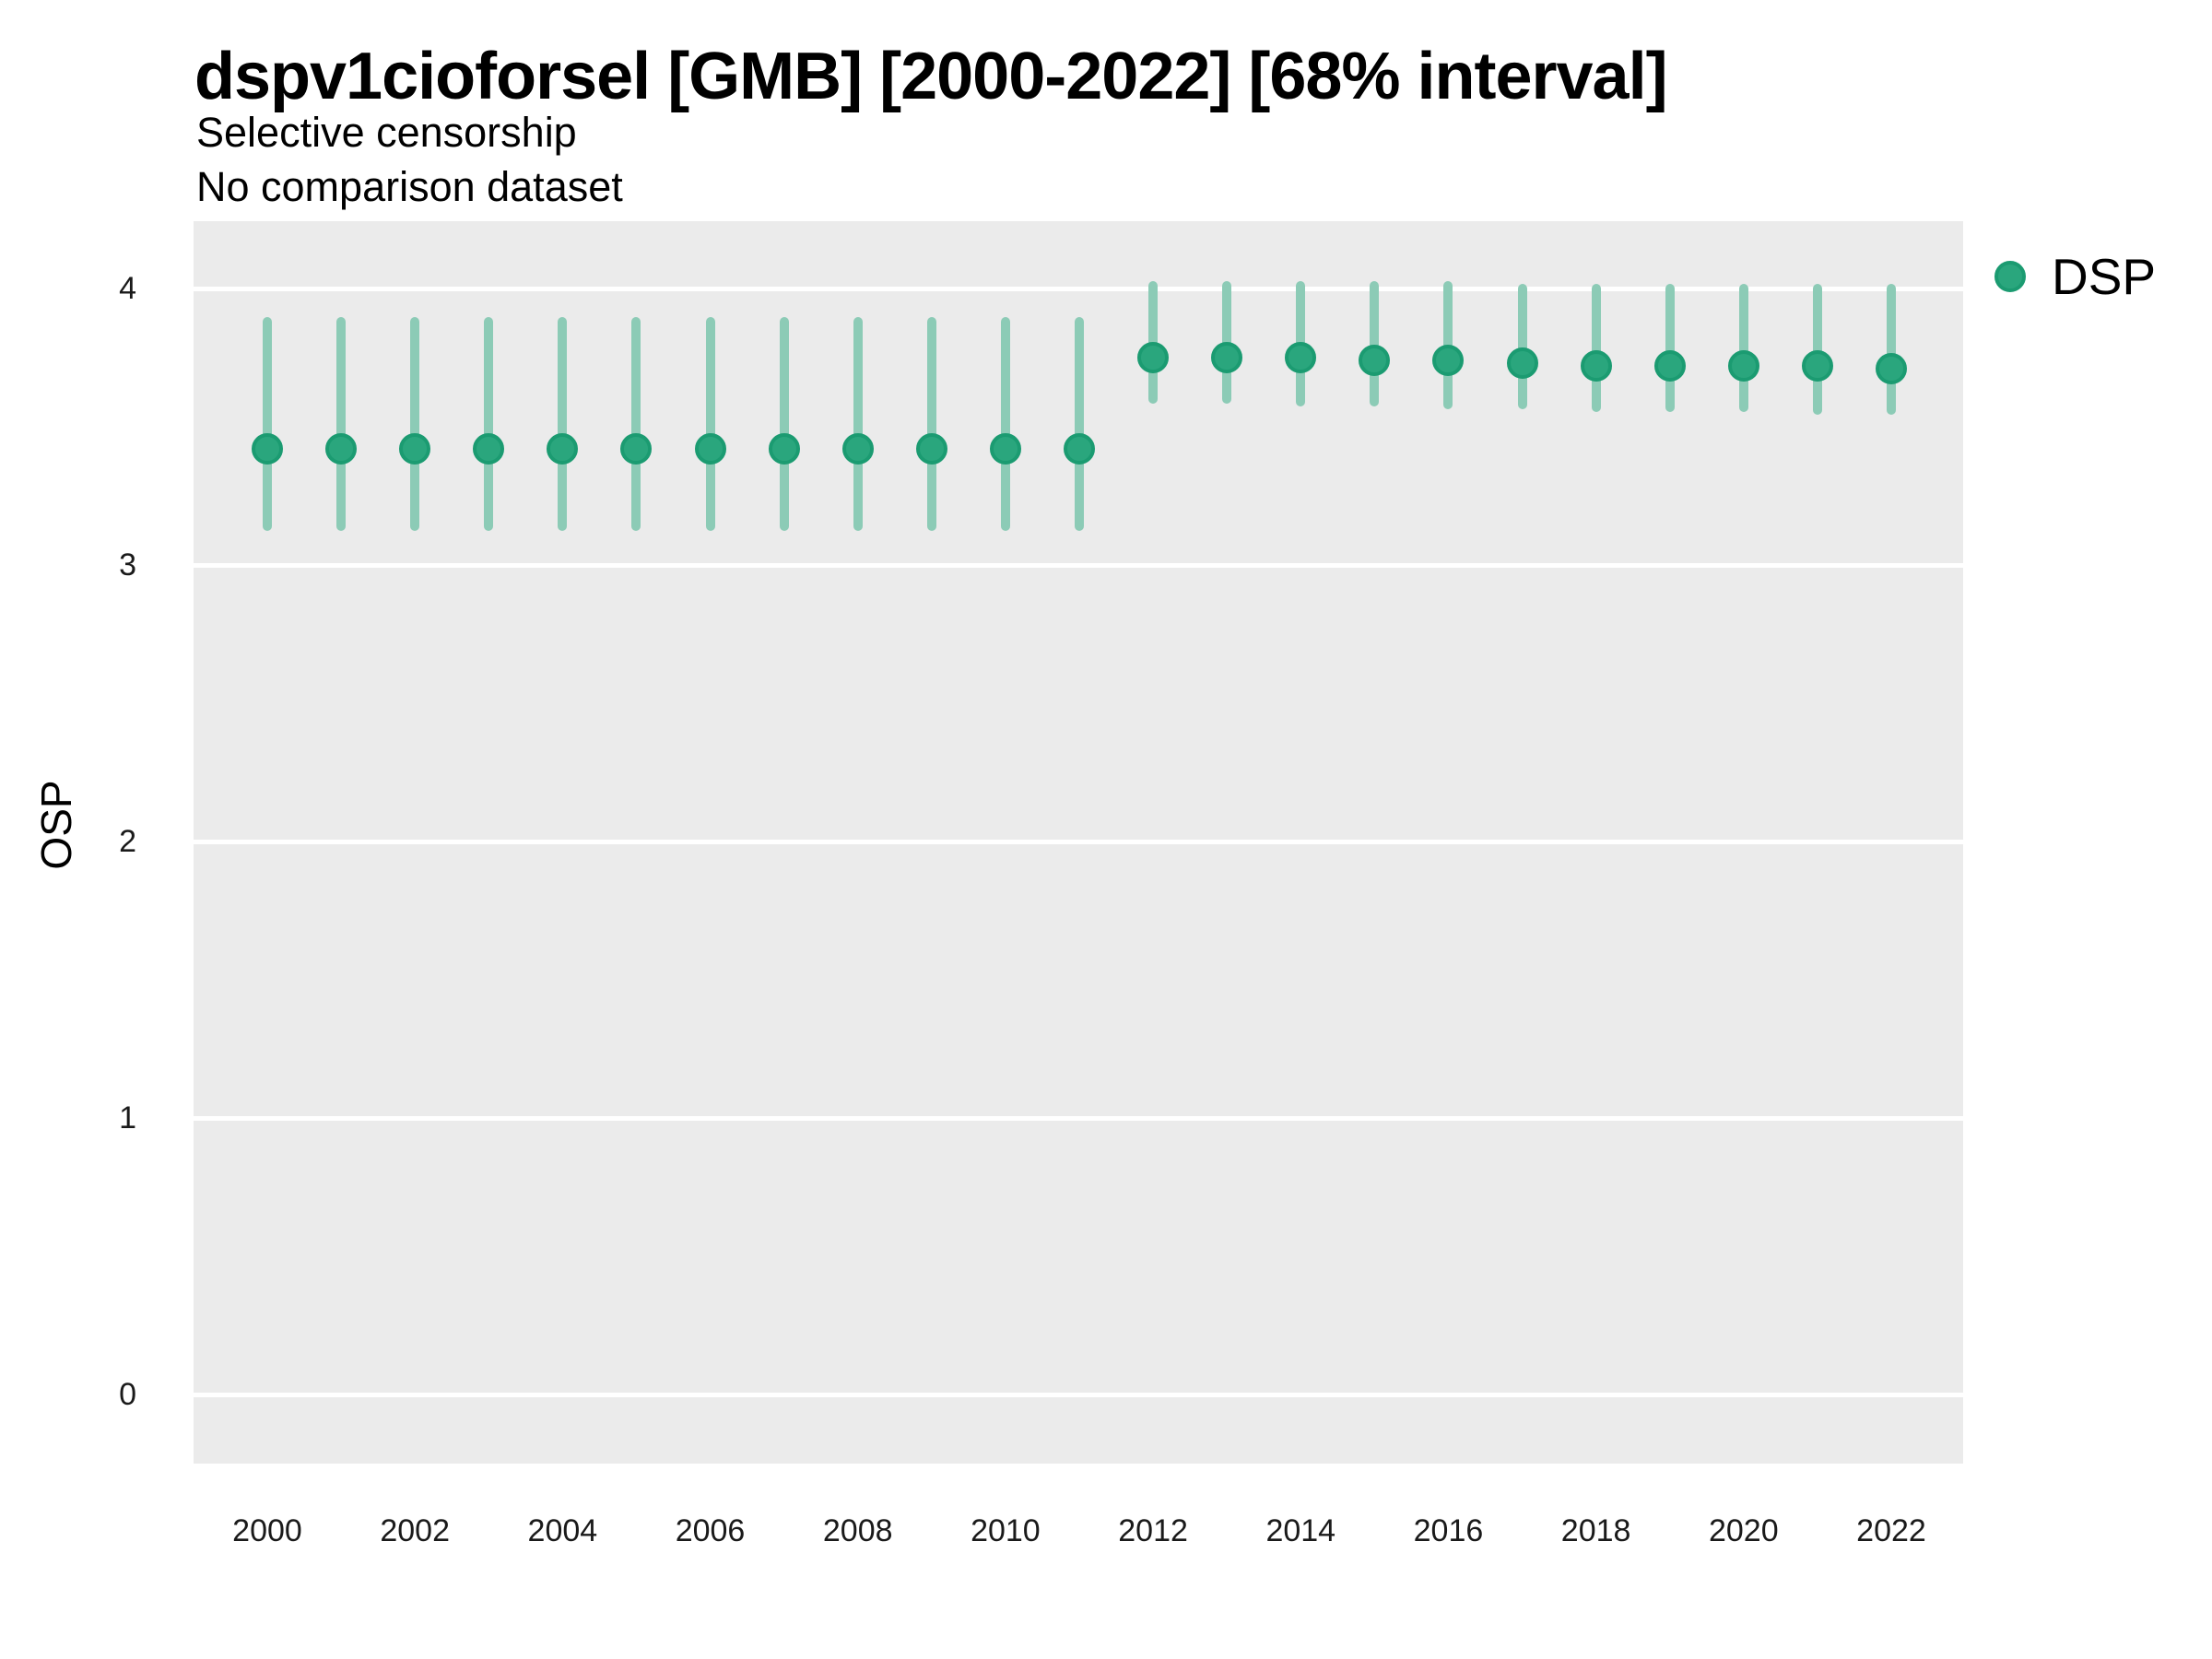 This screenshot has width=2212, height=1659. Describe the element at coordinates (1079, 449) in the screenshot. I see `point-2011` at that location.